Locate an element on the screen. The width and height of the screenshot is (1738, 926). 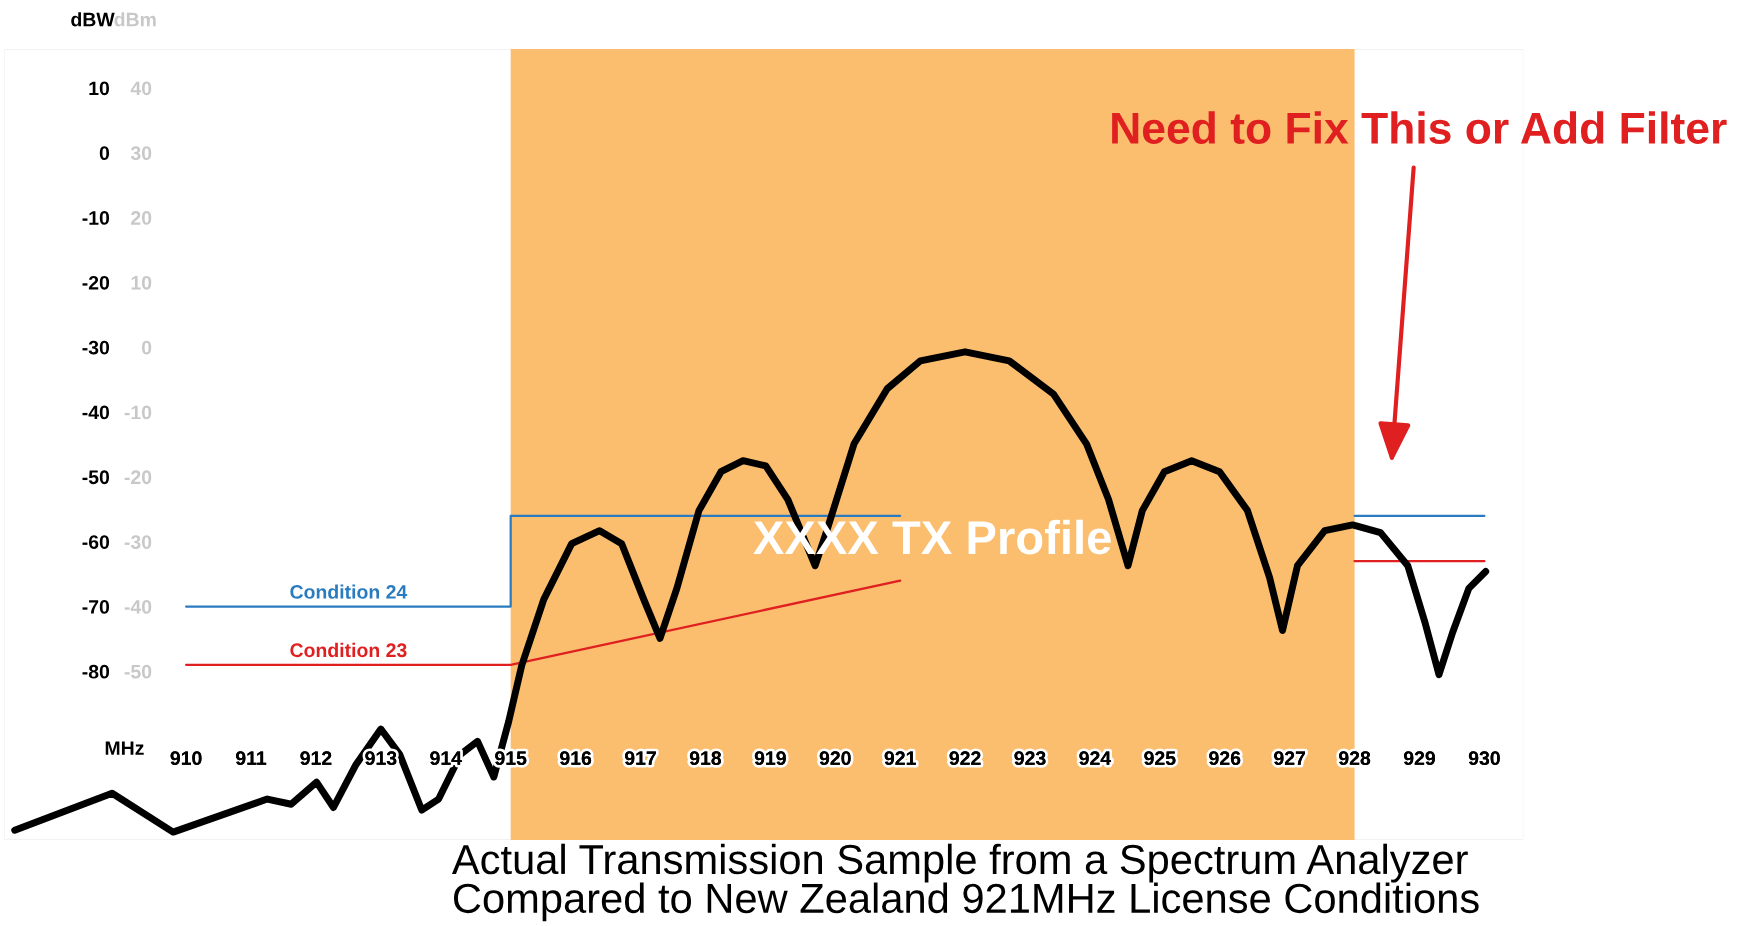
x-tick-label: 921 is located at coordinates (900, 758).